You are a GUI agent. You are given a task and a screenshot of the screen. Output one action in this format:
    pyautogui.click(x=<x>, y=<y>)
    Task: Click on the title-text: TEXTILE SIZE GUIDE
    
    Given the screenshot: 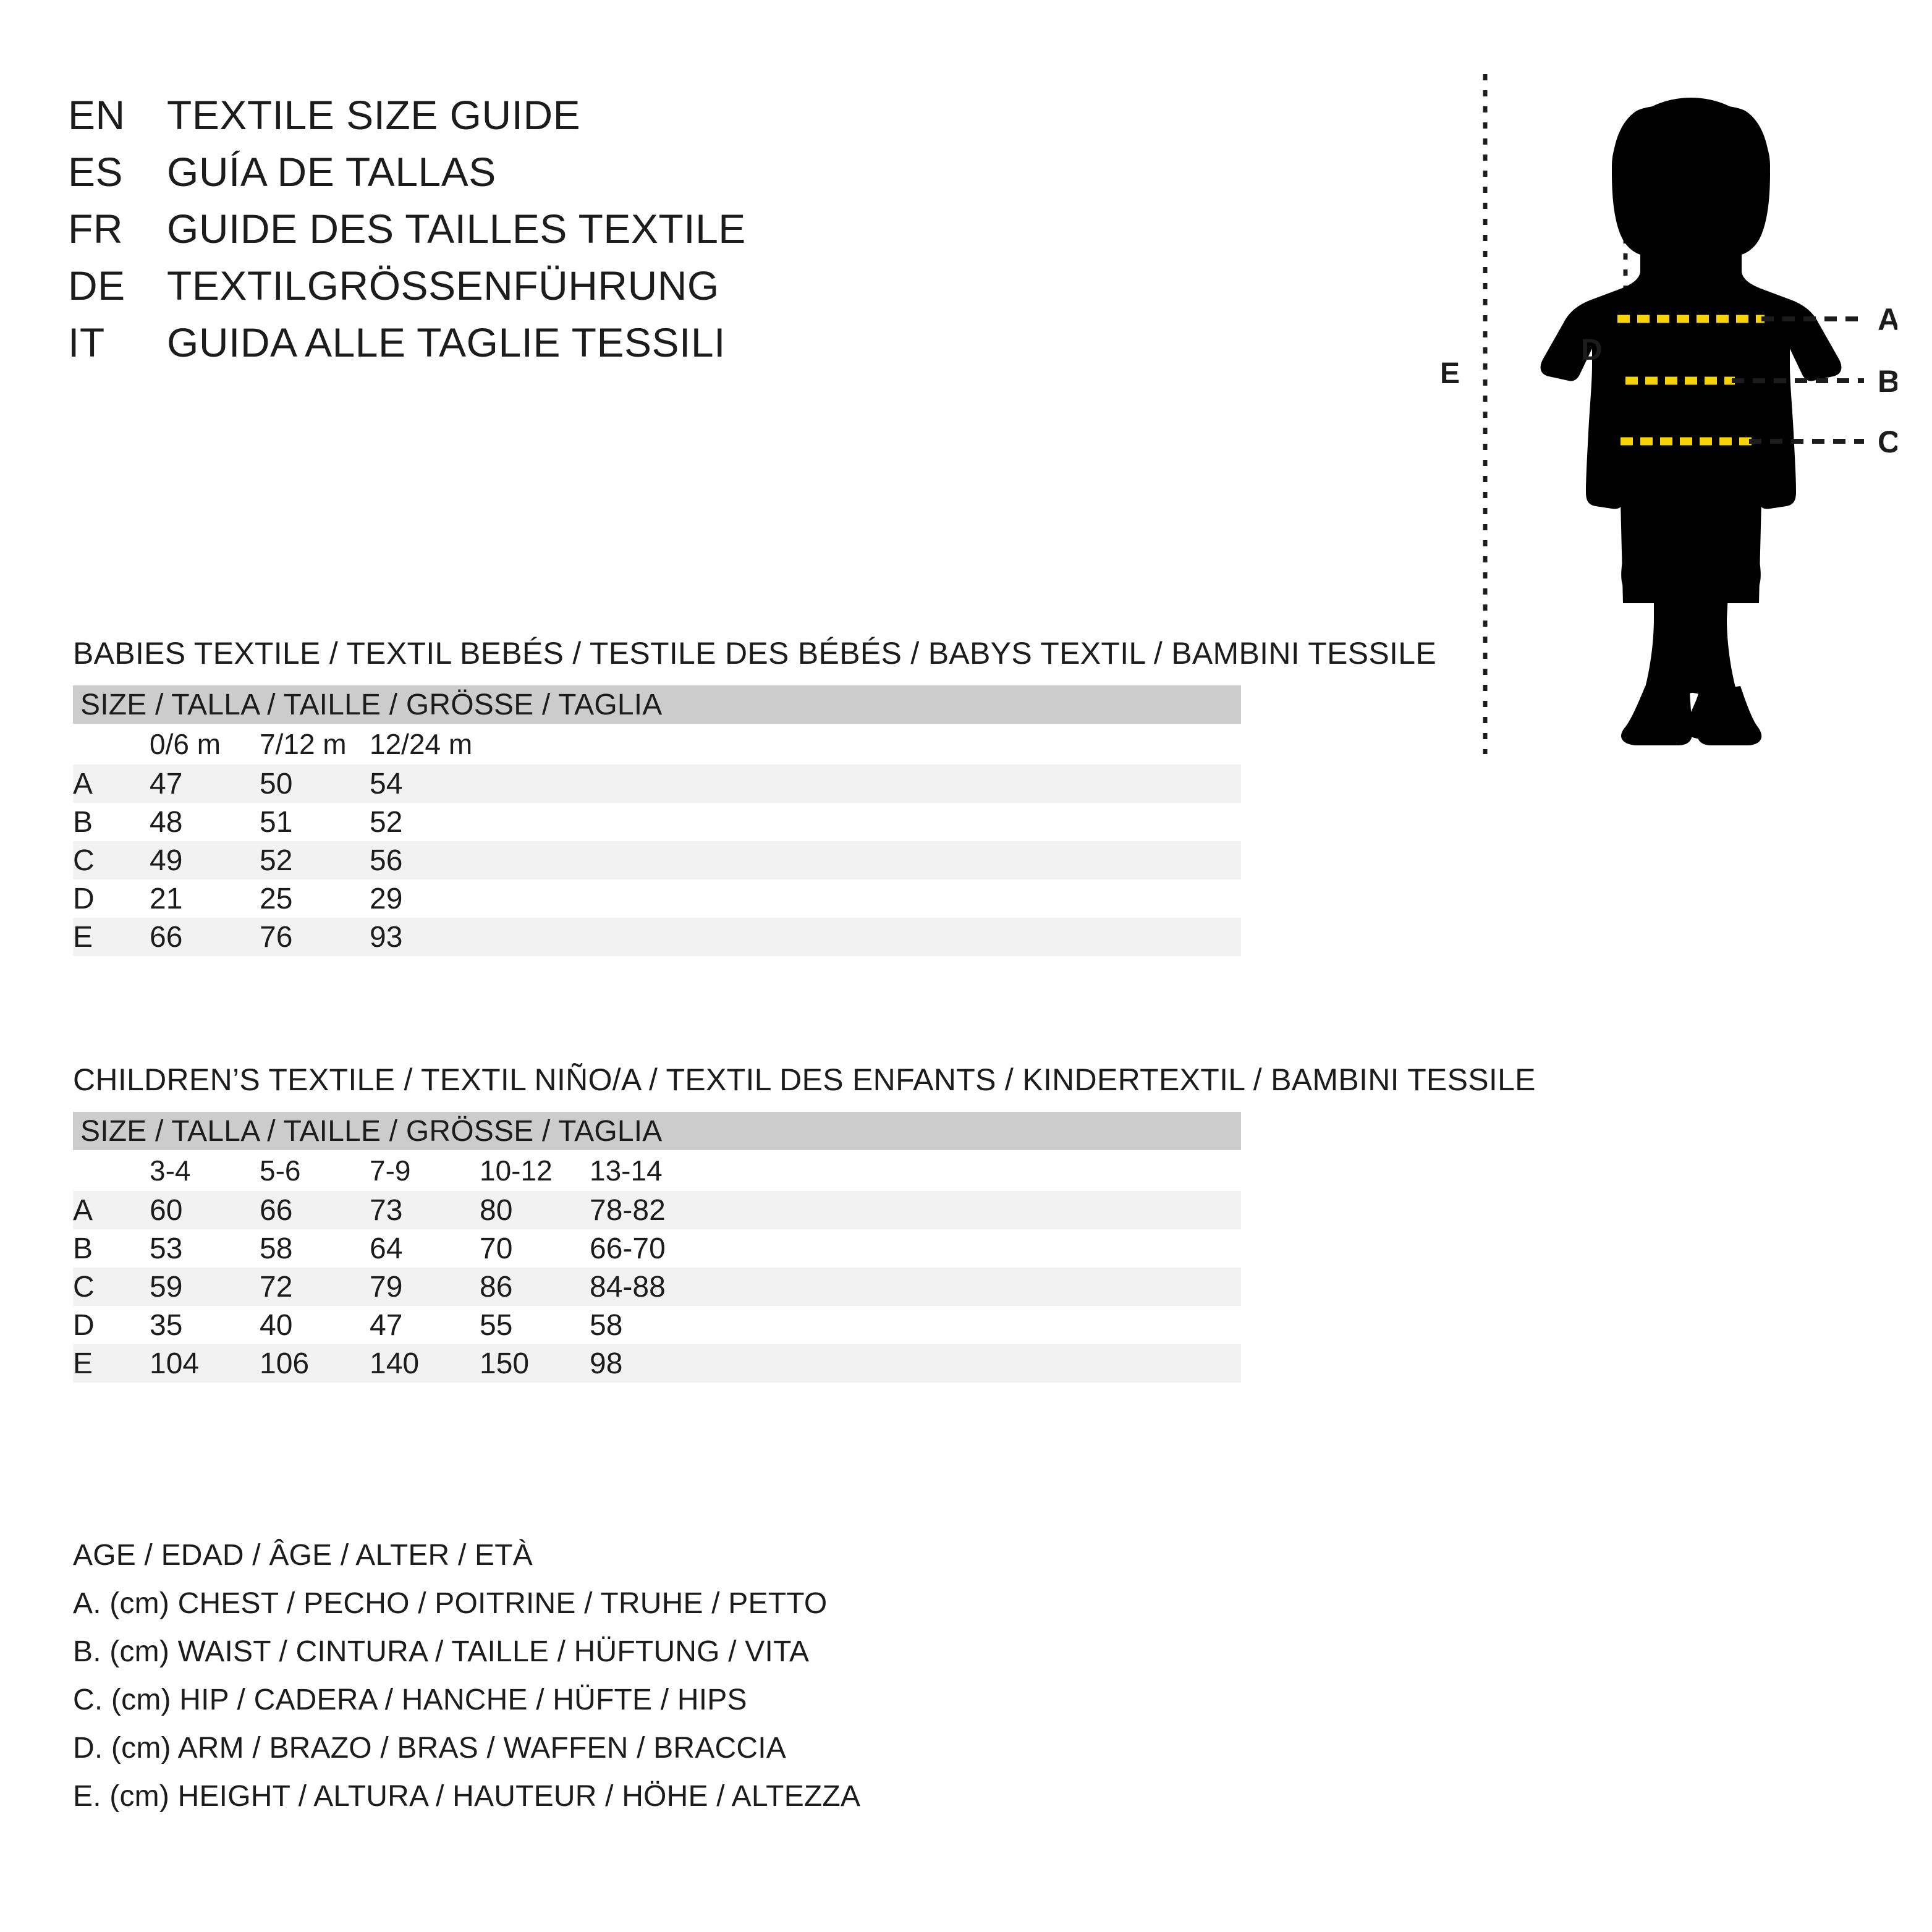 What is the action you would take?
    pyautogui.click(x=374, y=115)
    